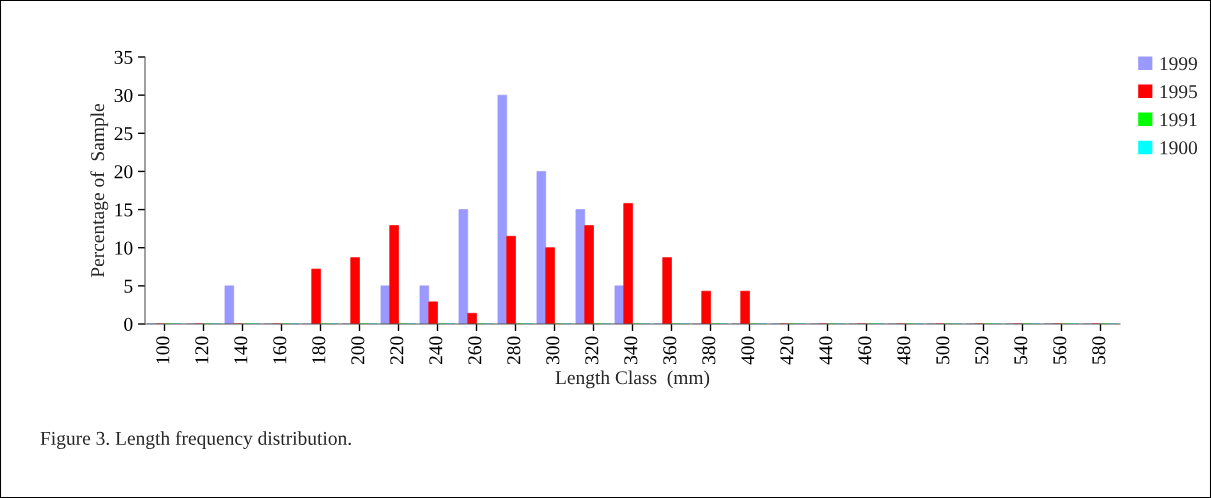 This screenshot has height=498, width=1211. I want to click on x-tick-label: 300, so click(553, 350).